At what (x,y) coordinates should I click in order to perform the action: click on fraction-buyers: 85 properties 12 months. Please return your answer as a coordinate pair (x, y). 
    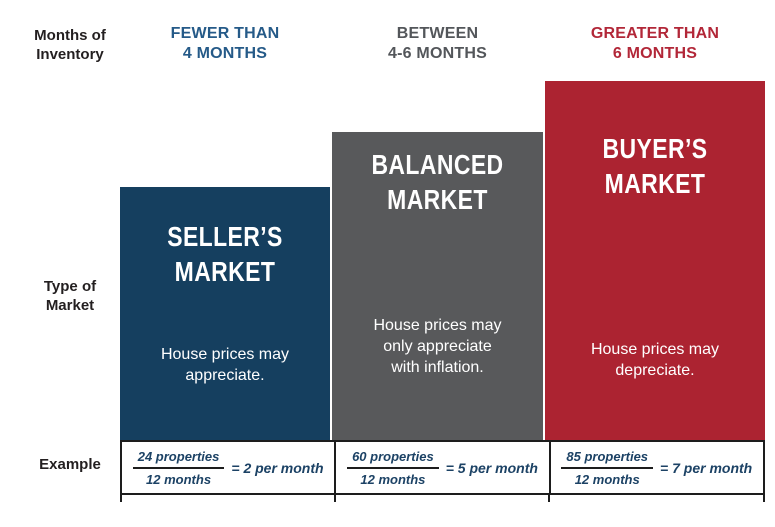
    Looking at the image, I should click on (607, 468).